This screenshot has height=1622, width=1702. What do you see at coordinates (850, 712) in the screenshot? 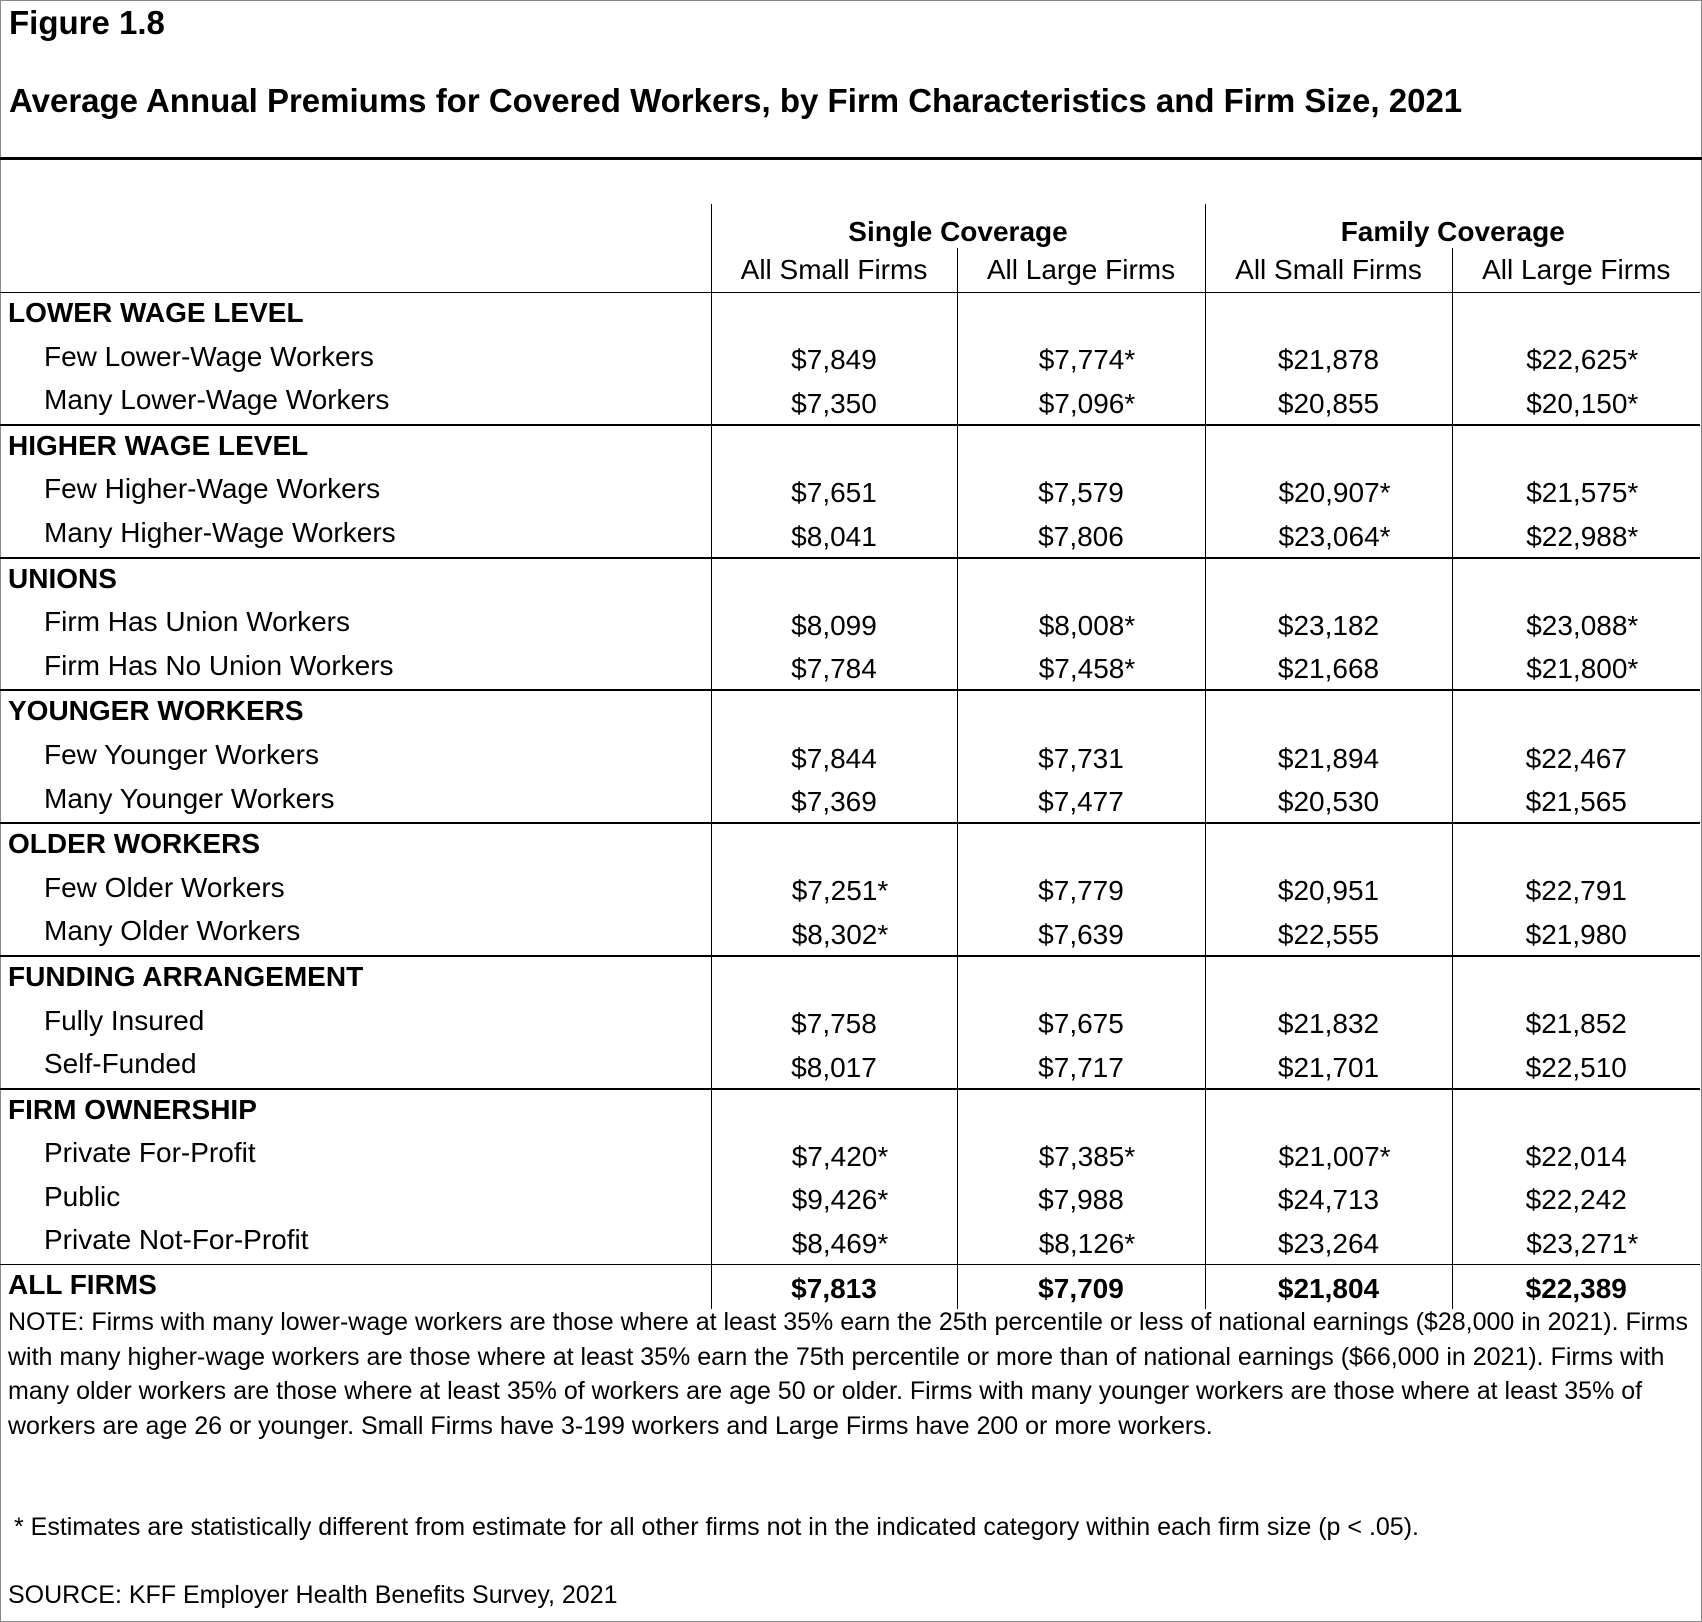
I see `section-header-row: YOUNGER WORKERS` at bounding box center [850, 712].